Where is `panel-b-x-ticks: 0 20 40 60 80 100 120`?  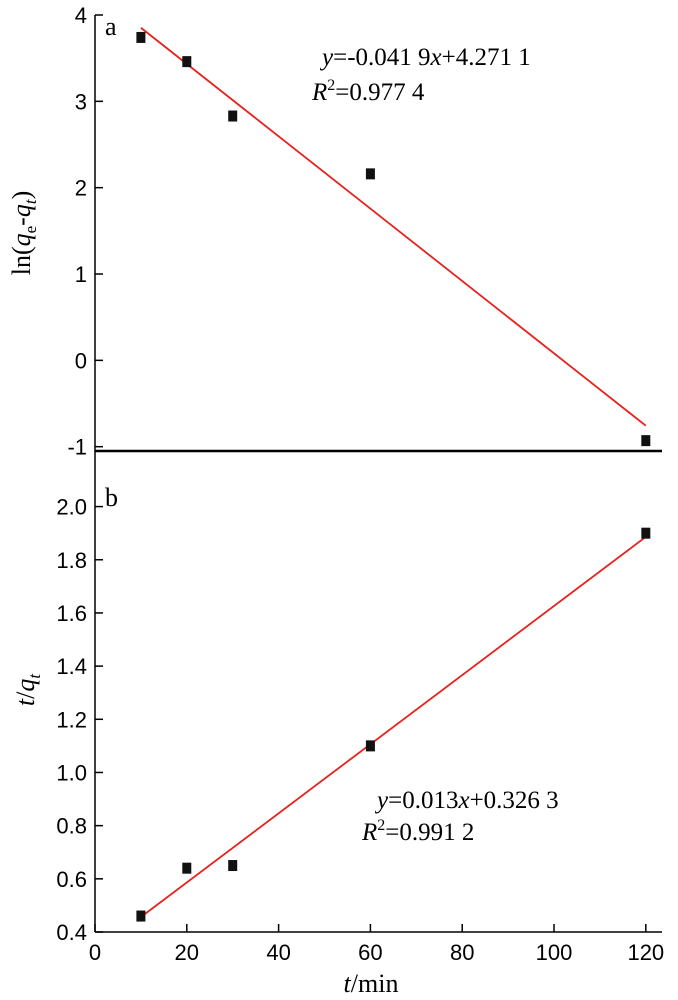
panel-b-x-ticks: 0 20 40 60 80 100 120 is located at coordinates (376, 944).